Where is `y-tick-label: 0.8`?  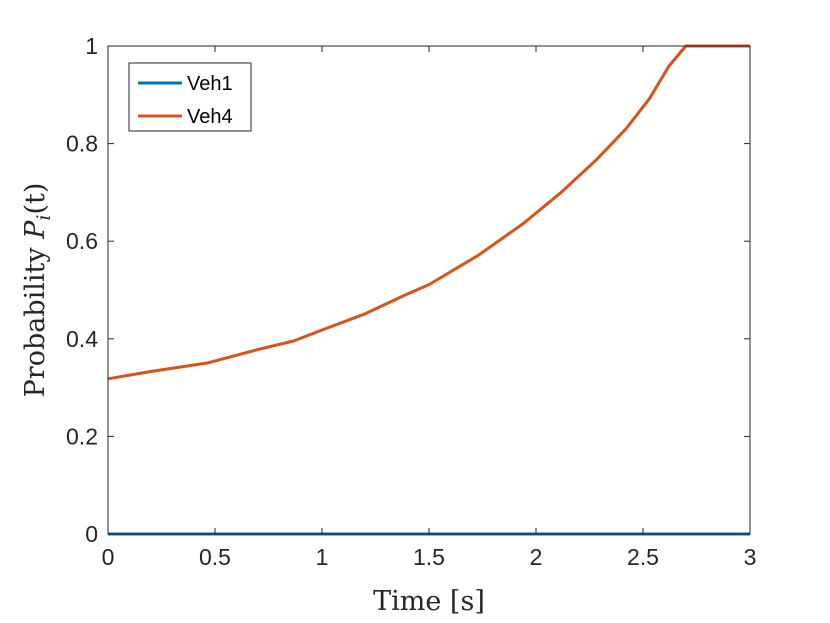 y-tick-label: 0.8 is located at coordinates (82, 144).